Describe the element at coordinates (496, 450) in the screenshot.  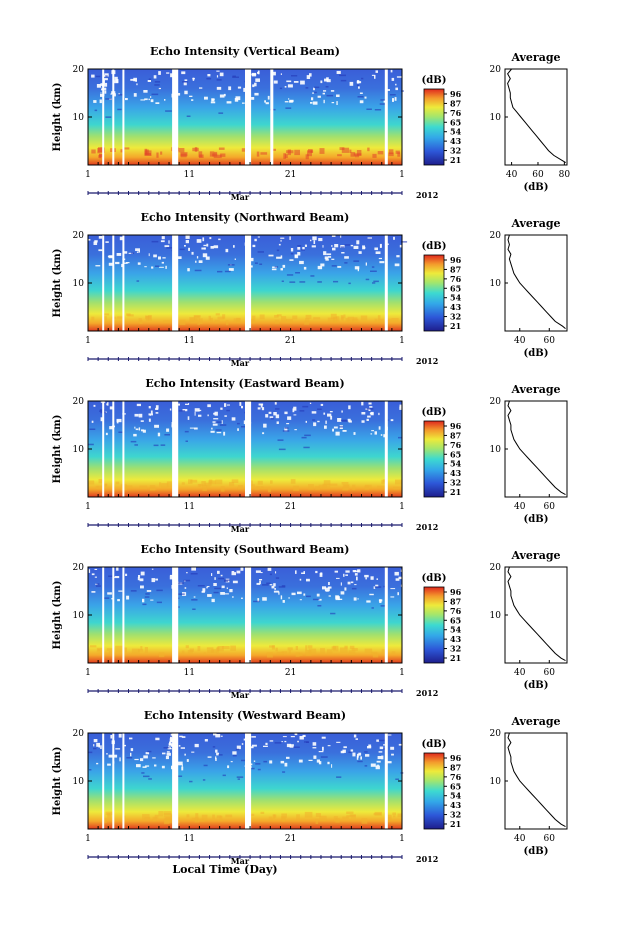
I see `profile-y-tick-label: 10` at that location.